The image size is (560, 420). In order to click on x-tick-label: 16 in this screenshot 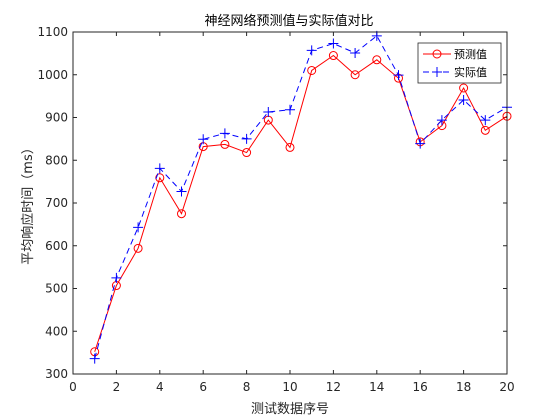, I will do `click(420, 387)`.